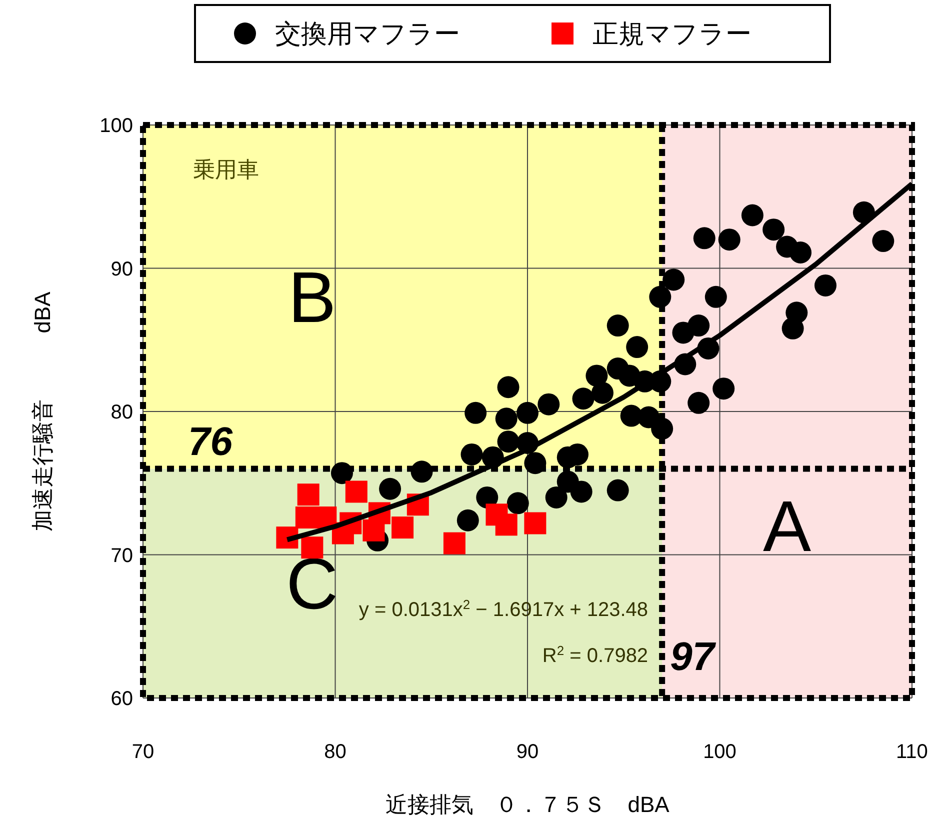 The width and height of the screenshot is (940, 821). What do you see at coordinates (121, 269) in the screenshot?
I see `y-tick-label: 90` at bounding box center [121, 269].